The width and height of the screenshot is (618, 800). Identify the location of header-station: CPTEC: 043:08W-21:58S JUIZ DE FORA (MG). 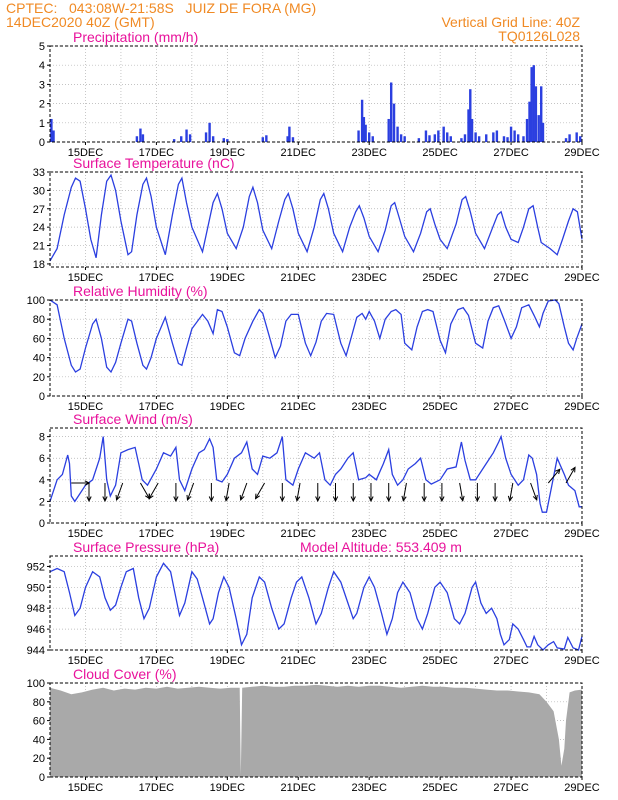
(161, 8).